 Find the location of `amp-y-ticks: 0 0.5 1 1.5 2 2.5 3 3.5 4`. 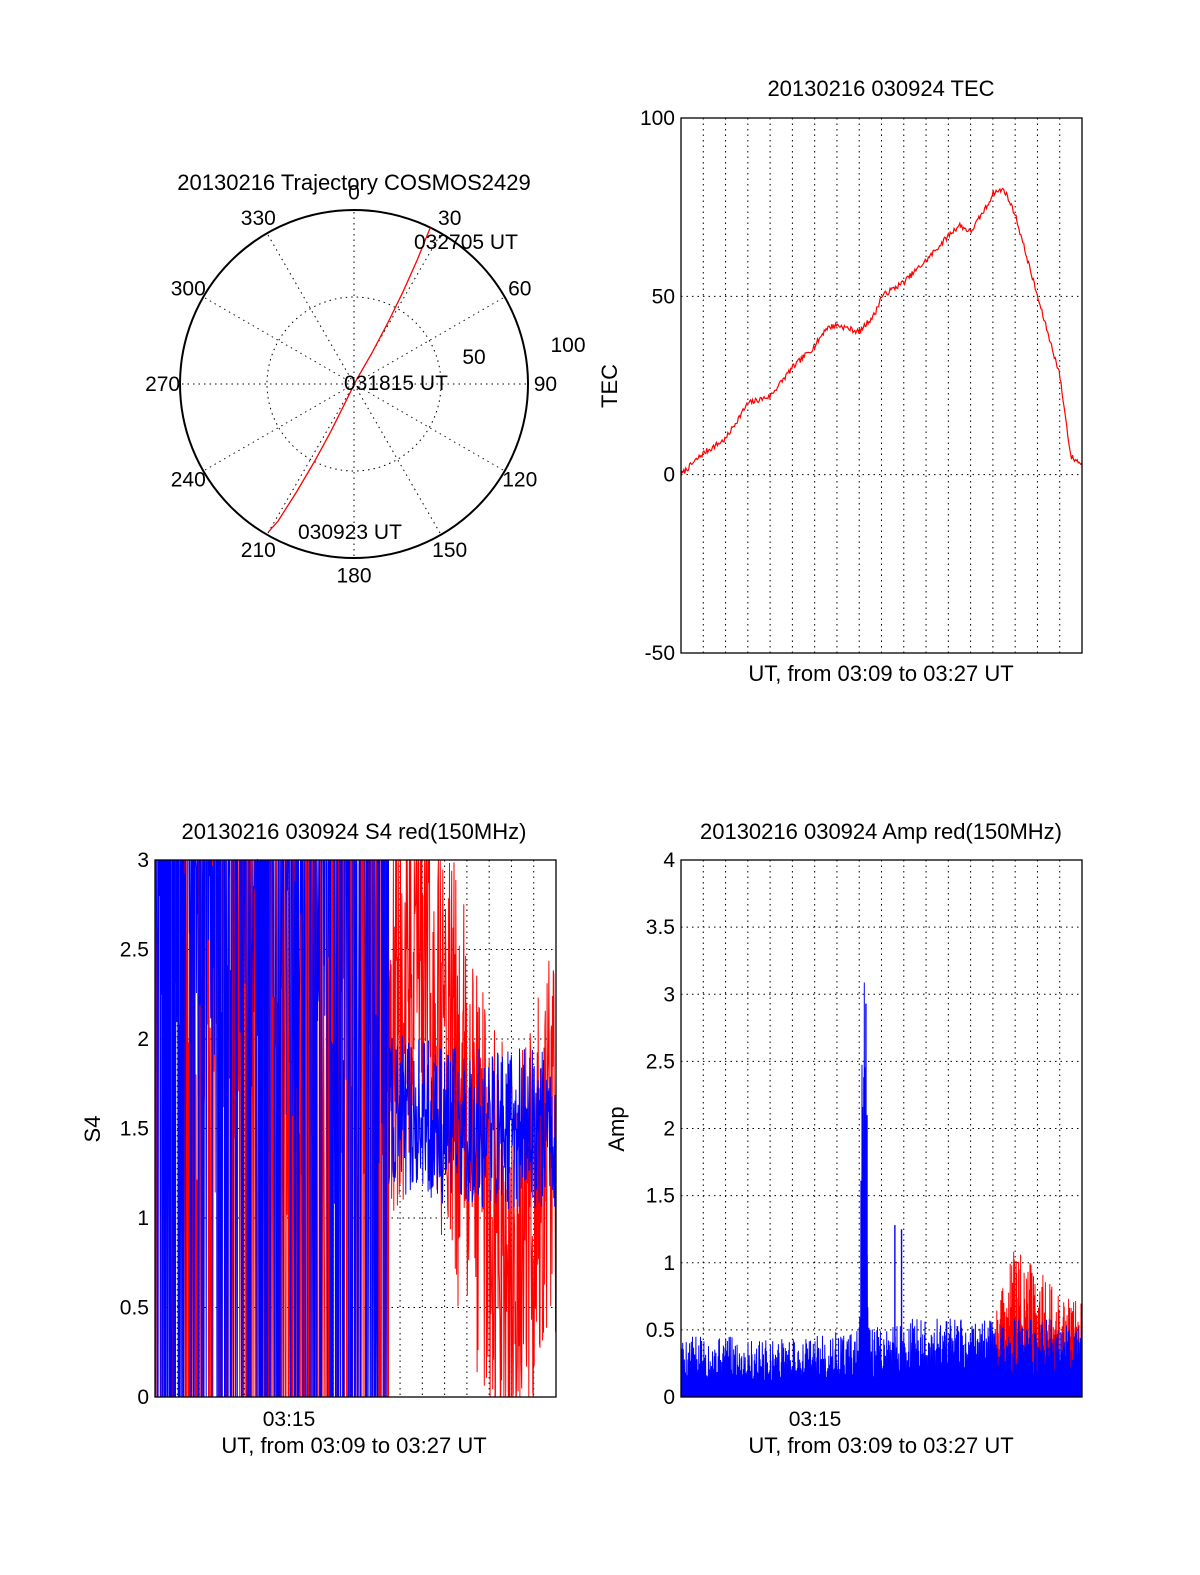

amp-y-ticks: 0 0.5 1 1.5 2 2.5 3 3.5 4 is located at coordinates (661, 1129).